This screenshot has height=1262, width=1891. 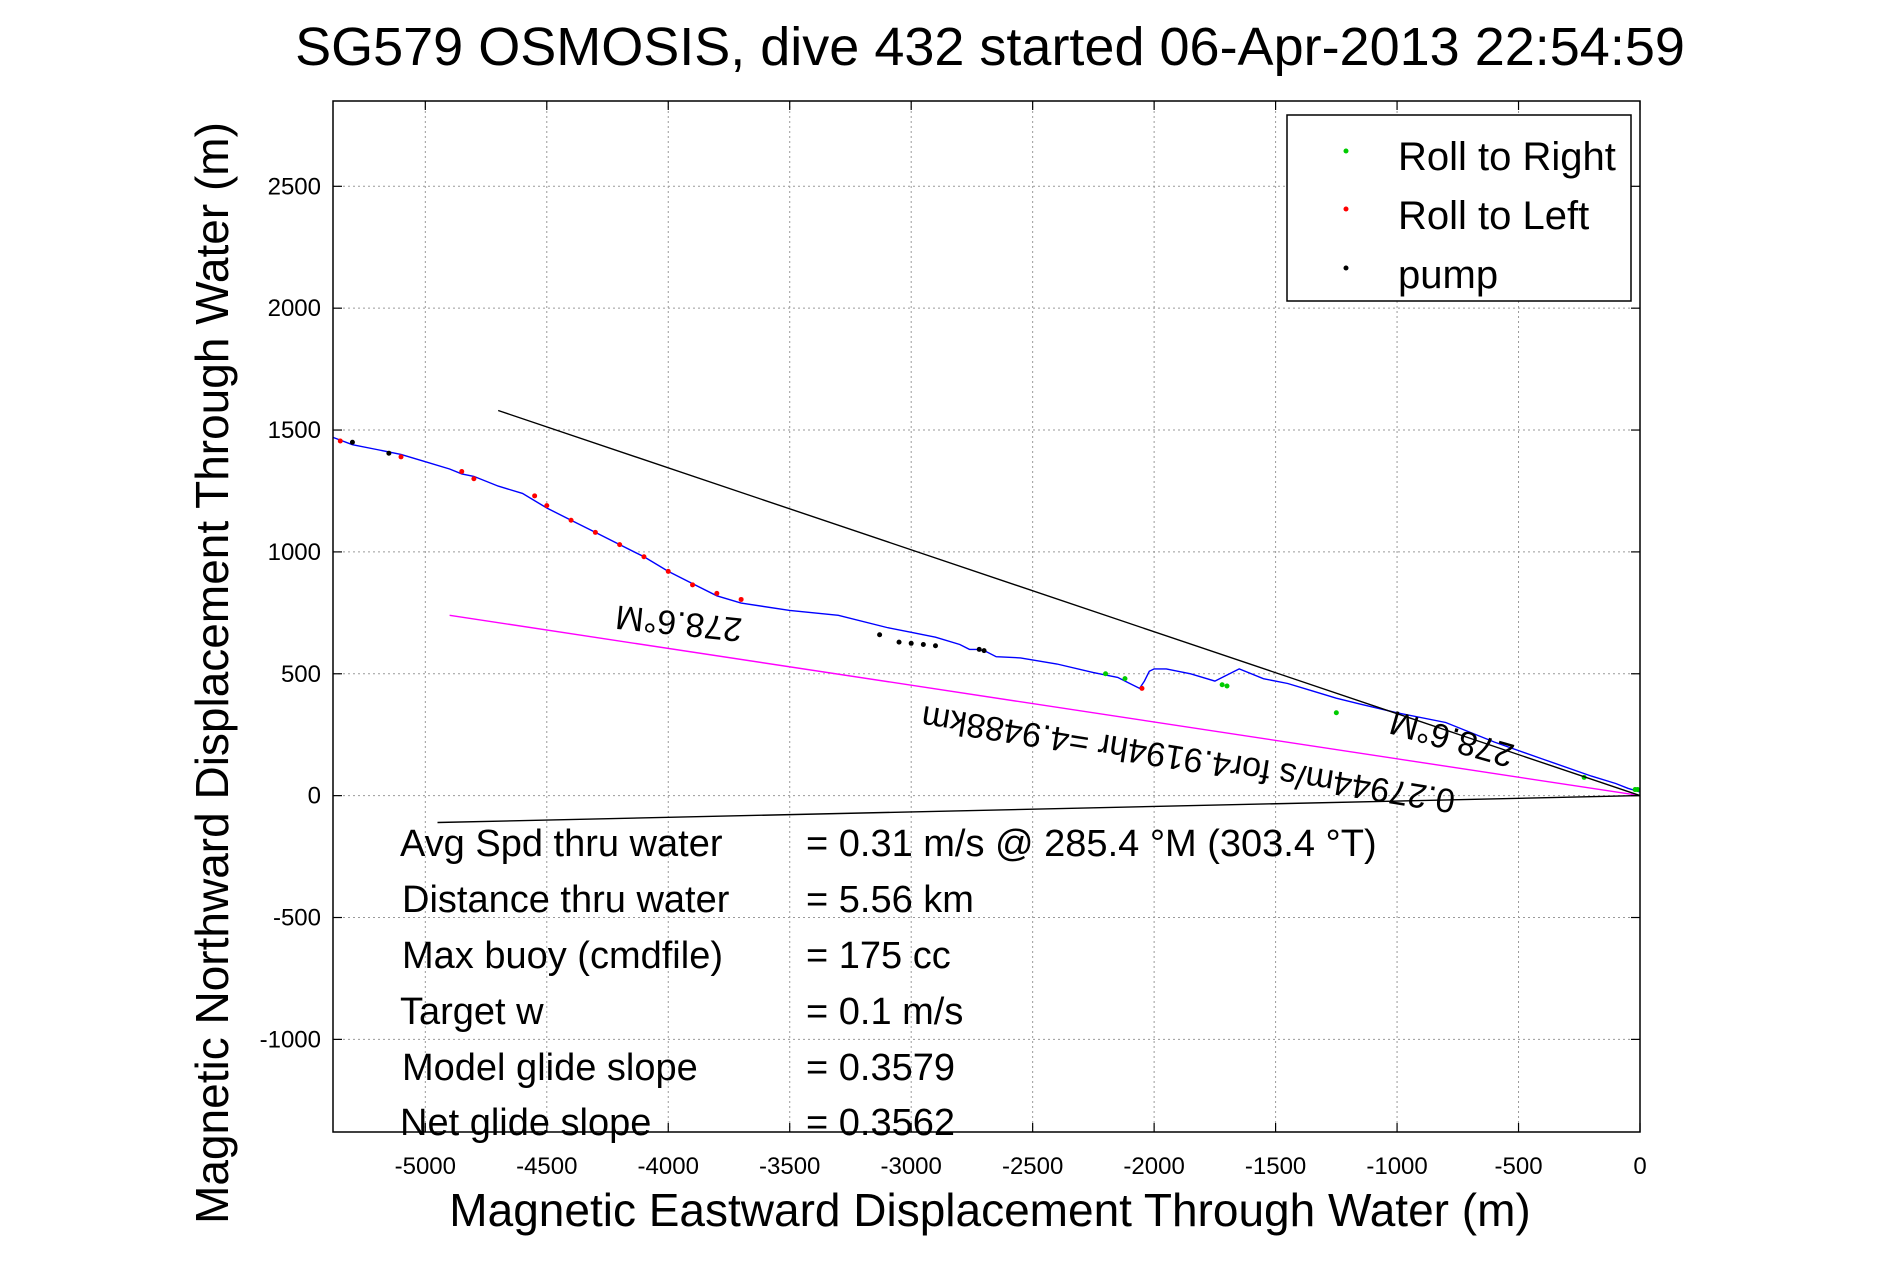 What do you see at coordinates (668, 546) in the screenshot?
I see `pump-markers` at bounding box center [668, 546].